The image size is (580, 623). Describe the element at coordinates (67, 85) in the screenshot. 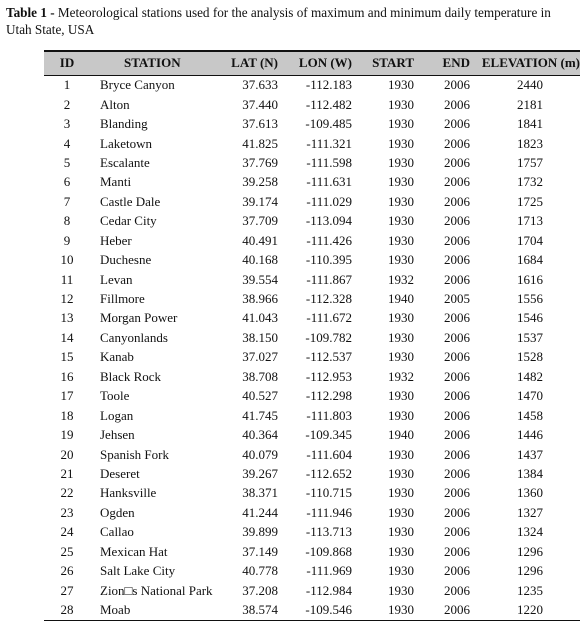

I see `cell-id: 1` at that location.